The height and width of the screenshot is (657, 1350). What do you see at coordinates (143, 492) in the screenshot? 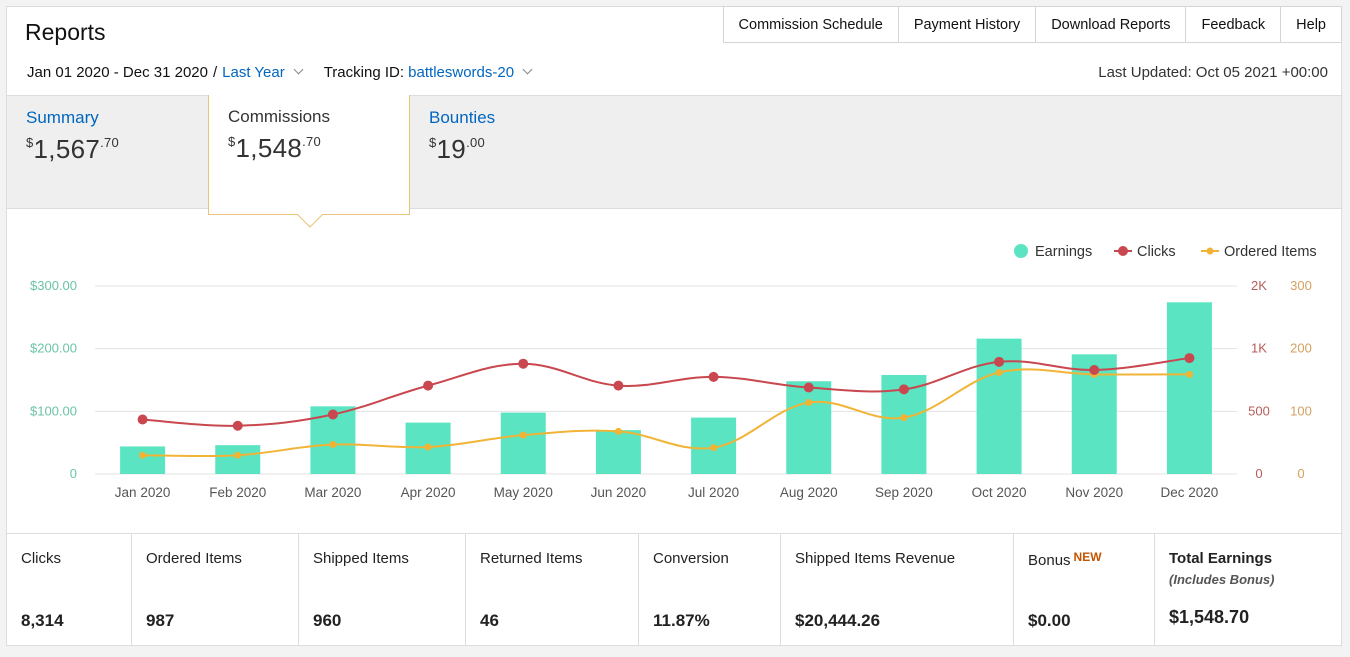
I see `x-axis-tick: Jan 2020` at bounding box center [143, 492].